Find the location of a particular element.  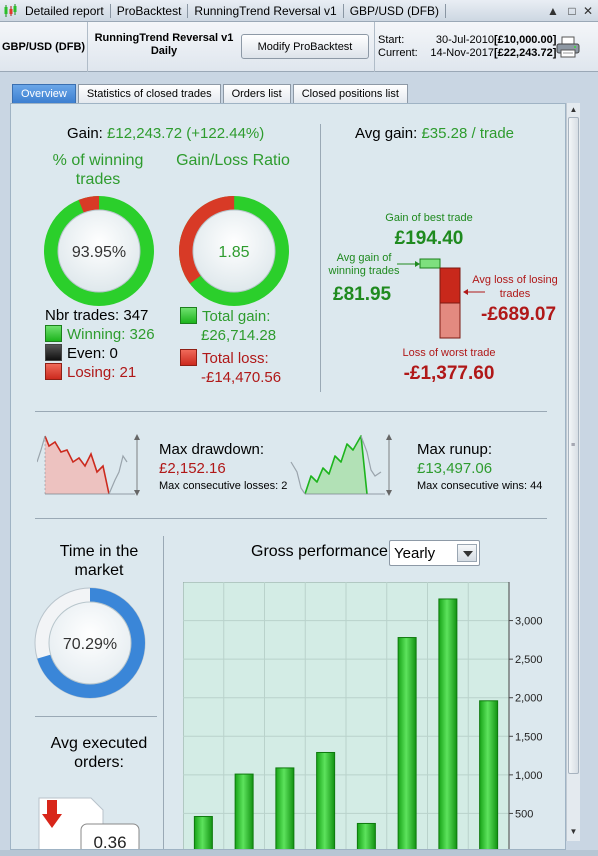

max-runup-value: £13,497.06 is located at coordinates (455, 468).